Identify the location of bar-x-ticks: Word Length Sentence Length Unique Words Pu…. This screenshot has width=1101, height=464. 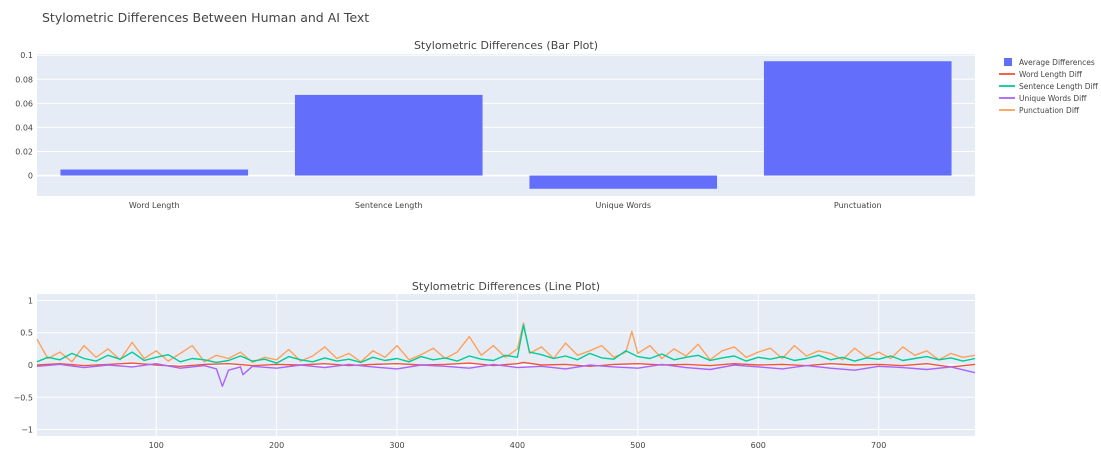
(505, 205).